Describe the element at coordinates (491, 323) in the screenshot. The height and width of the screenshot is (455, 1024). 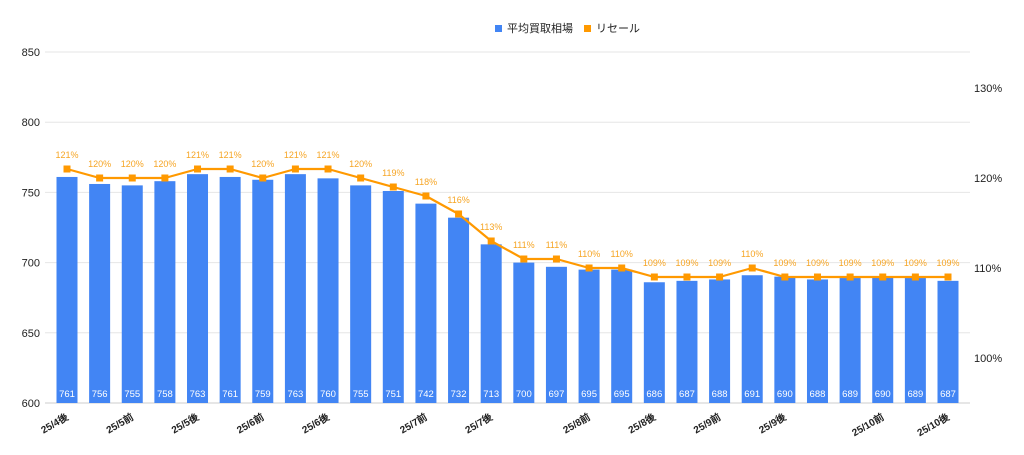
I see `bar: 713` at that location.